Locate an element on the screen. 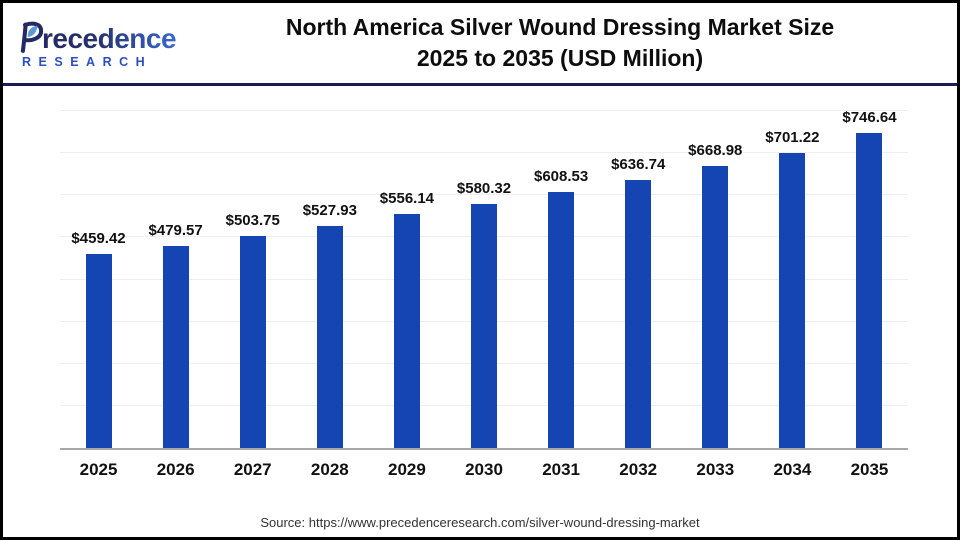  bar-2034 is located at coordinates (792, 300).